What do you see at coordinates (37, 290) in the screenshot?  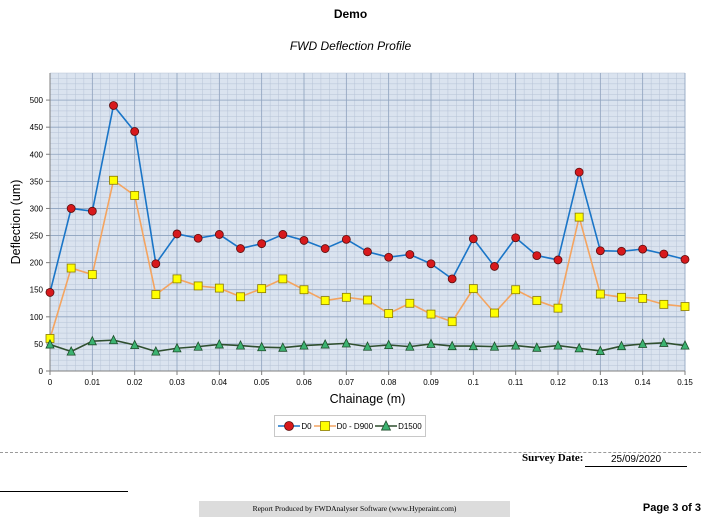 I see `y-tick-label: 150` at bounding box center [37, 290].